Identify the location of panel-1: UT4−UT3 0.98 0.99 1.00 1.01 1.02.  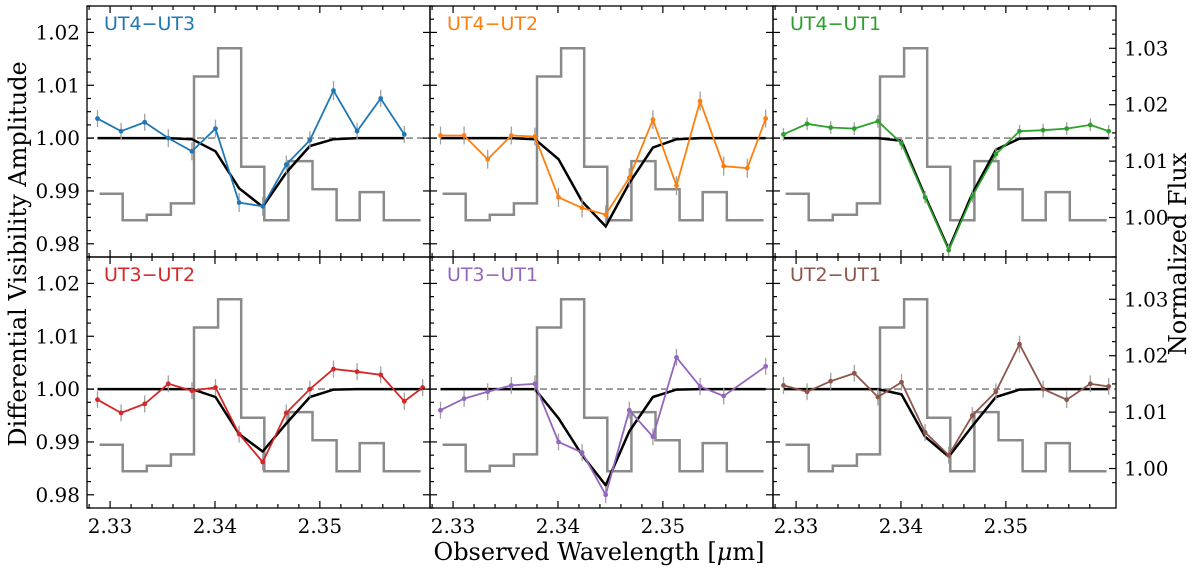
(233, 131).